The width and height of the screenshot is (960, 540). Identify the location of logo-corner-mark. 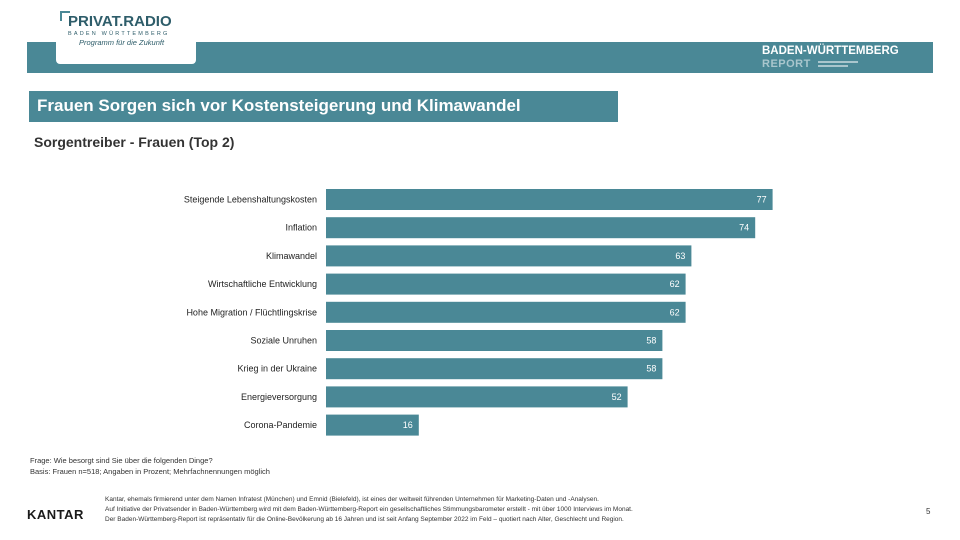
(65, 16).